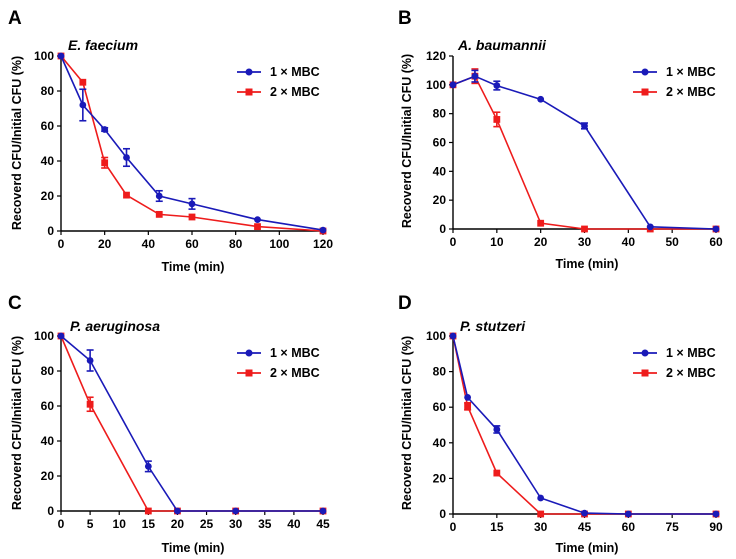 Image resolution: width=736 pixels, height=559 pixels. Describe the element at coordinates (90, 524) in the screenshot. I see `x-tick-label: 5` at that location.